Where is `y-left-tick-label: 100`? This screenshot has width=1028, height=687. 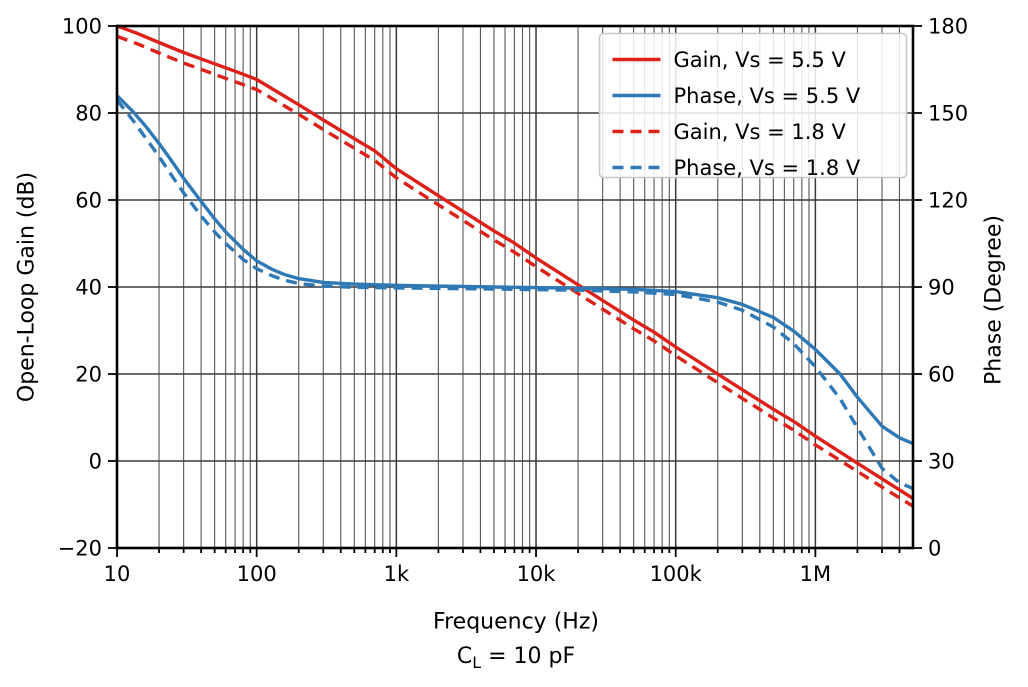
y-left-tick-label: 100 is located at coordinates (82, 27).